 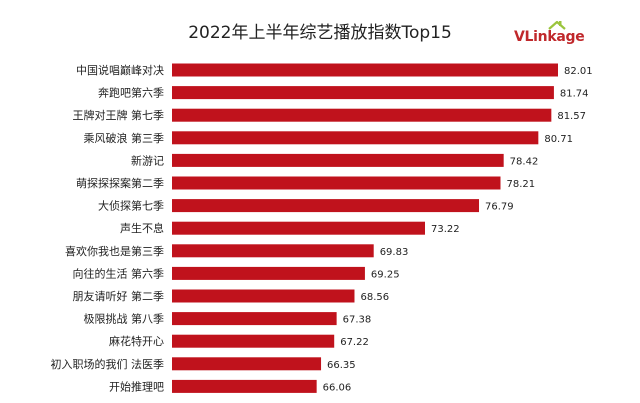 What do you see at coordinates (571, 116) in the screenshot?
I see `value-label: 81.57` at bounding box center [571, 116].